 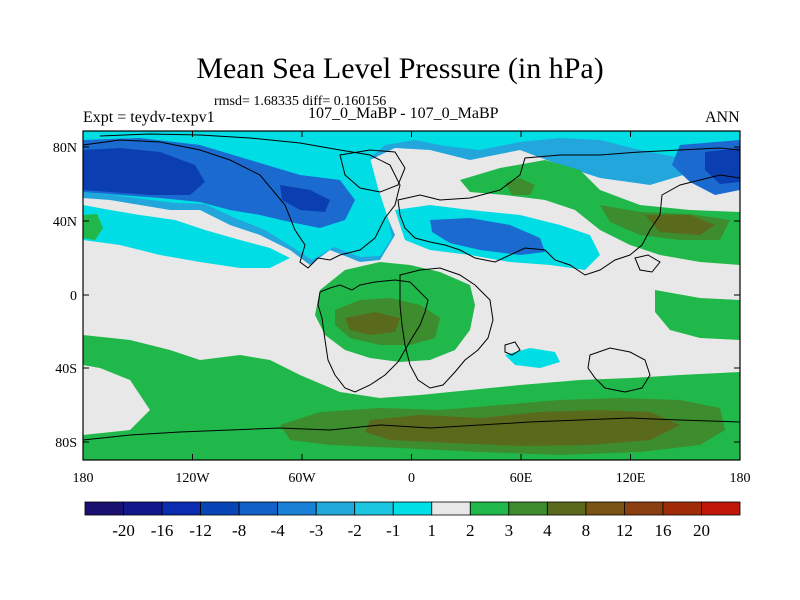 I want to click on field-olive-tropics, so click(x=372, y=323).